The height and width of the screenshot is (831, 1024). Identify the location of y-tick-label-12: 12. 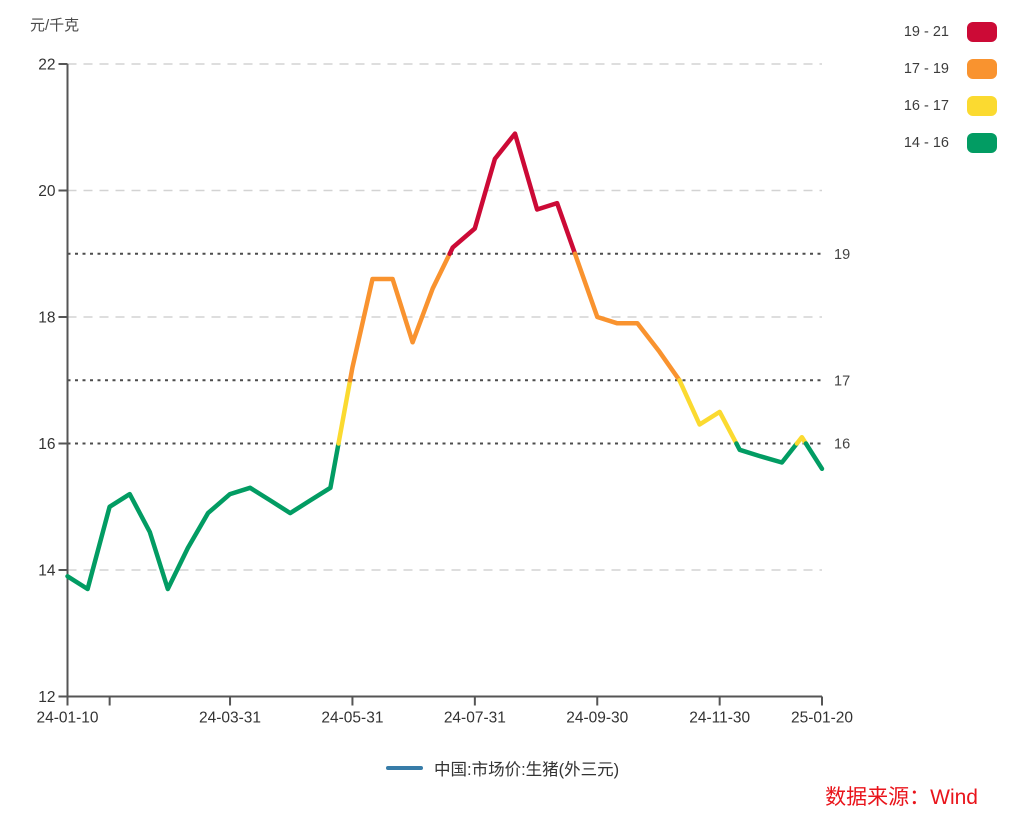
(46, 697).